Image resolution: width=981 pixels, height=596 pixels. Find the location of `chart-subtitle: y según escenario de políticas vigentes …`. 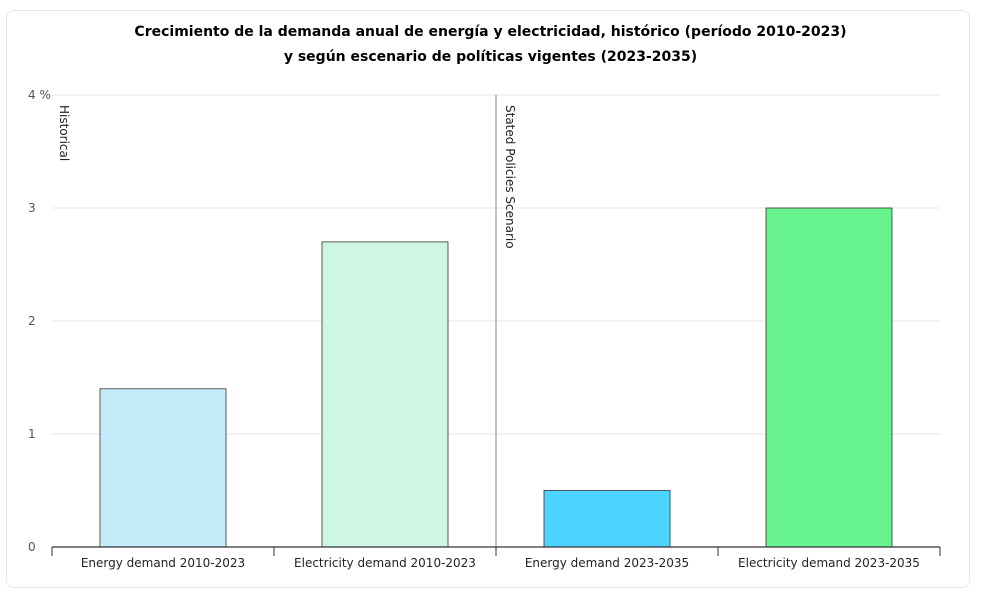

chart-subtitle: y según escenario de políticas vigentes … is located at coordinates (490, 57).